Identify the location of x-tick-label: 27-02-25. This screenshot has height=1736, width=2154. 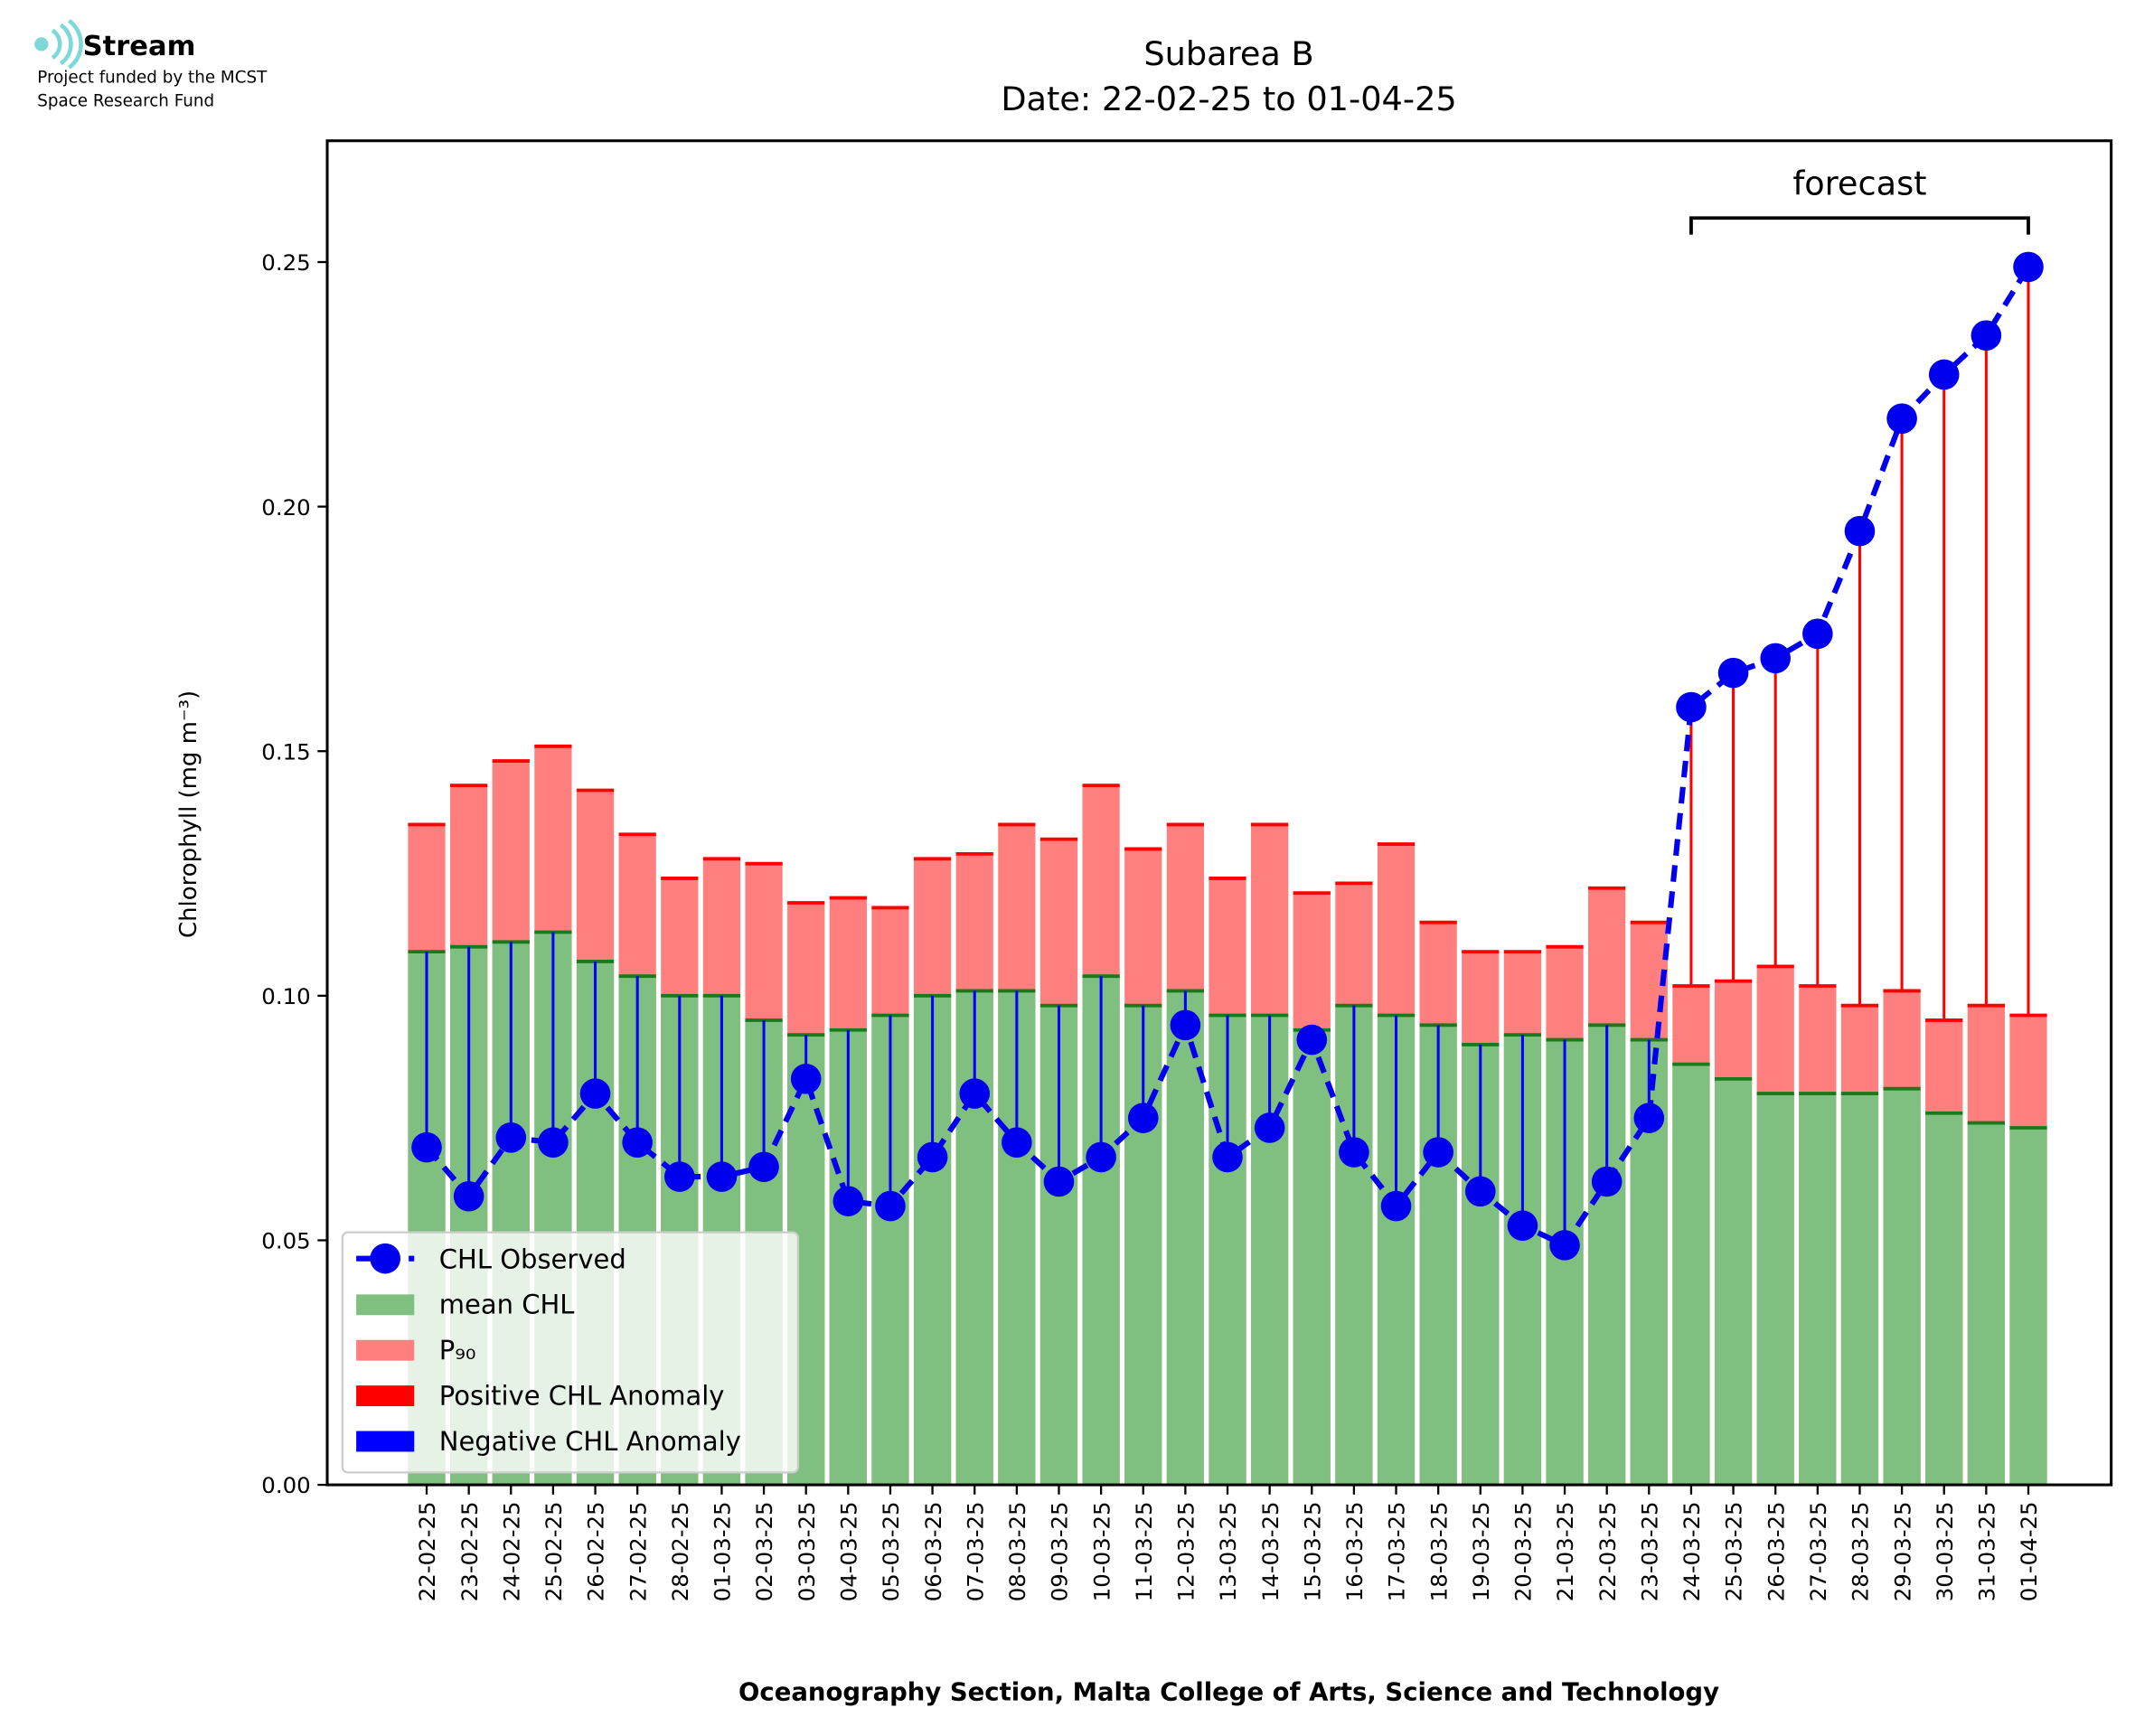
(638, 1551).